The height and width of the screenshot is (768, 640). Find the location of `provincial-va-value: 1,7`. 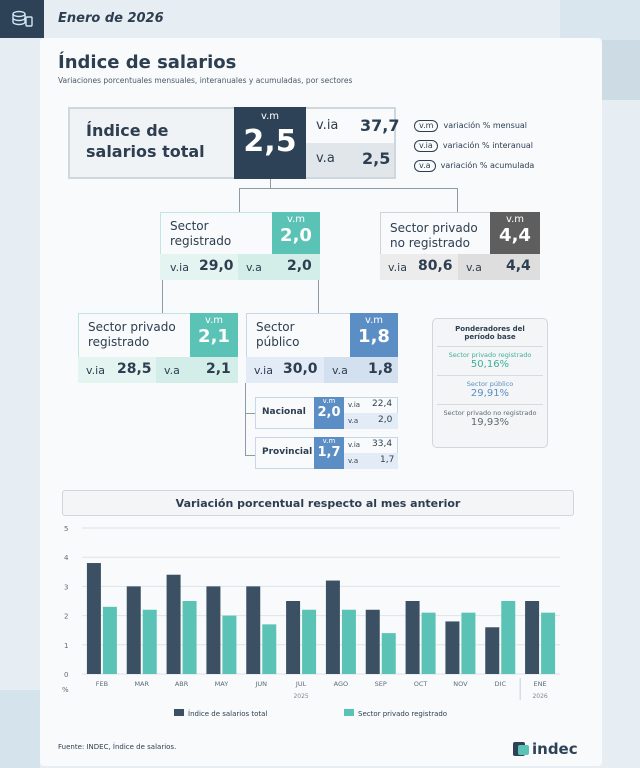

provincial-va-value: 1,7 is located at coordinates (387, 460).